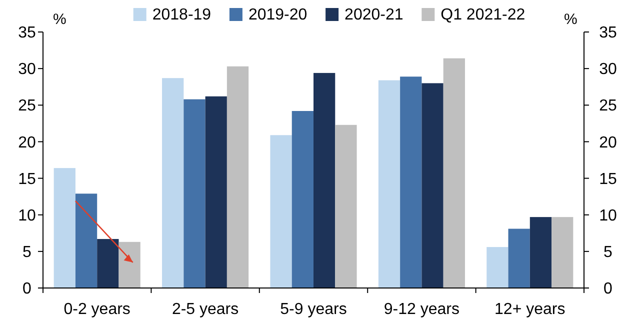 The image size is (636, 330). Describe the element at coordinates (27, 33) in the screenshot. I see `y-tick-label: 35` at that location.